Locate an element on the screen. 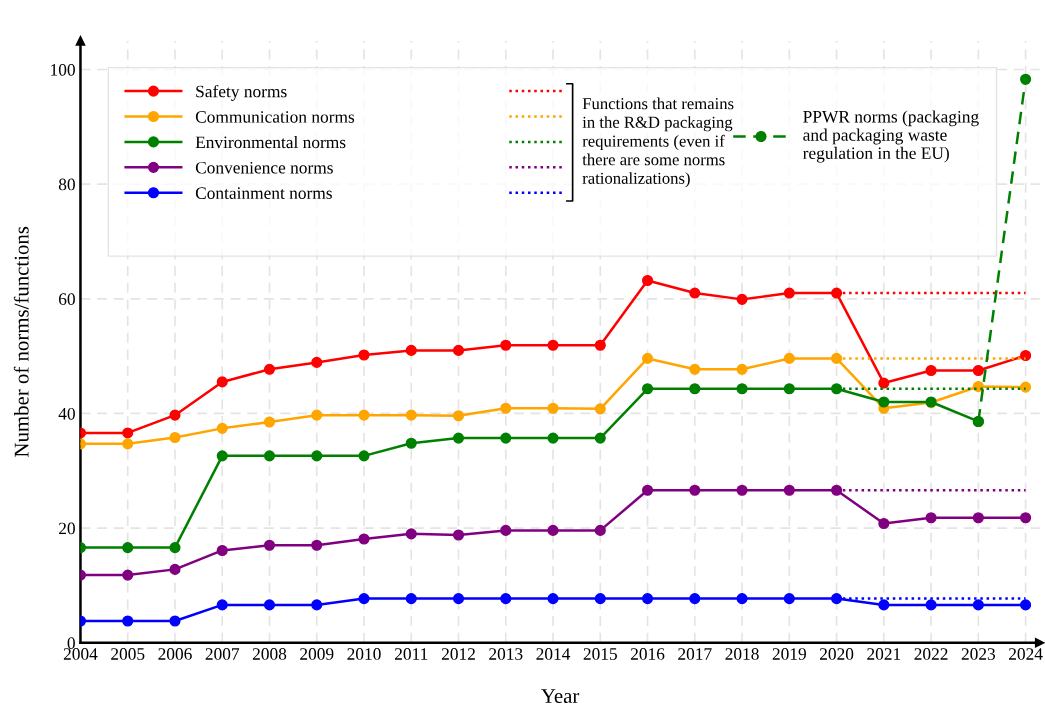  x-tick-label: 2016 is located at coordinates (647, 654).